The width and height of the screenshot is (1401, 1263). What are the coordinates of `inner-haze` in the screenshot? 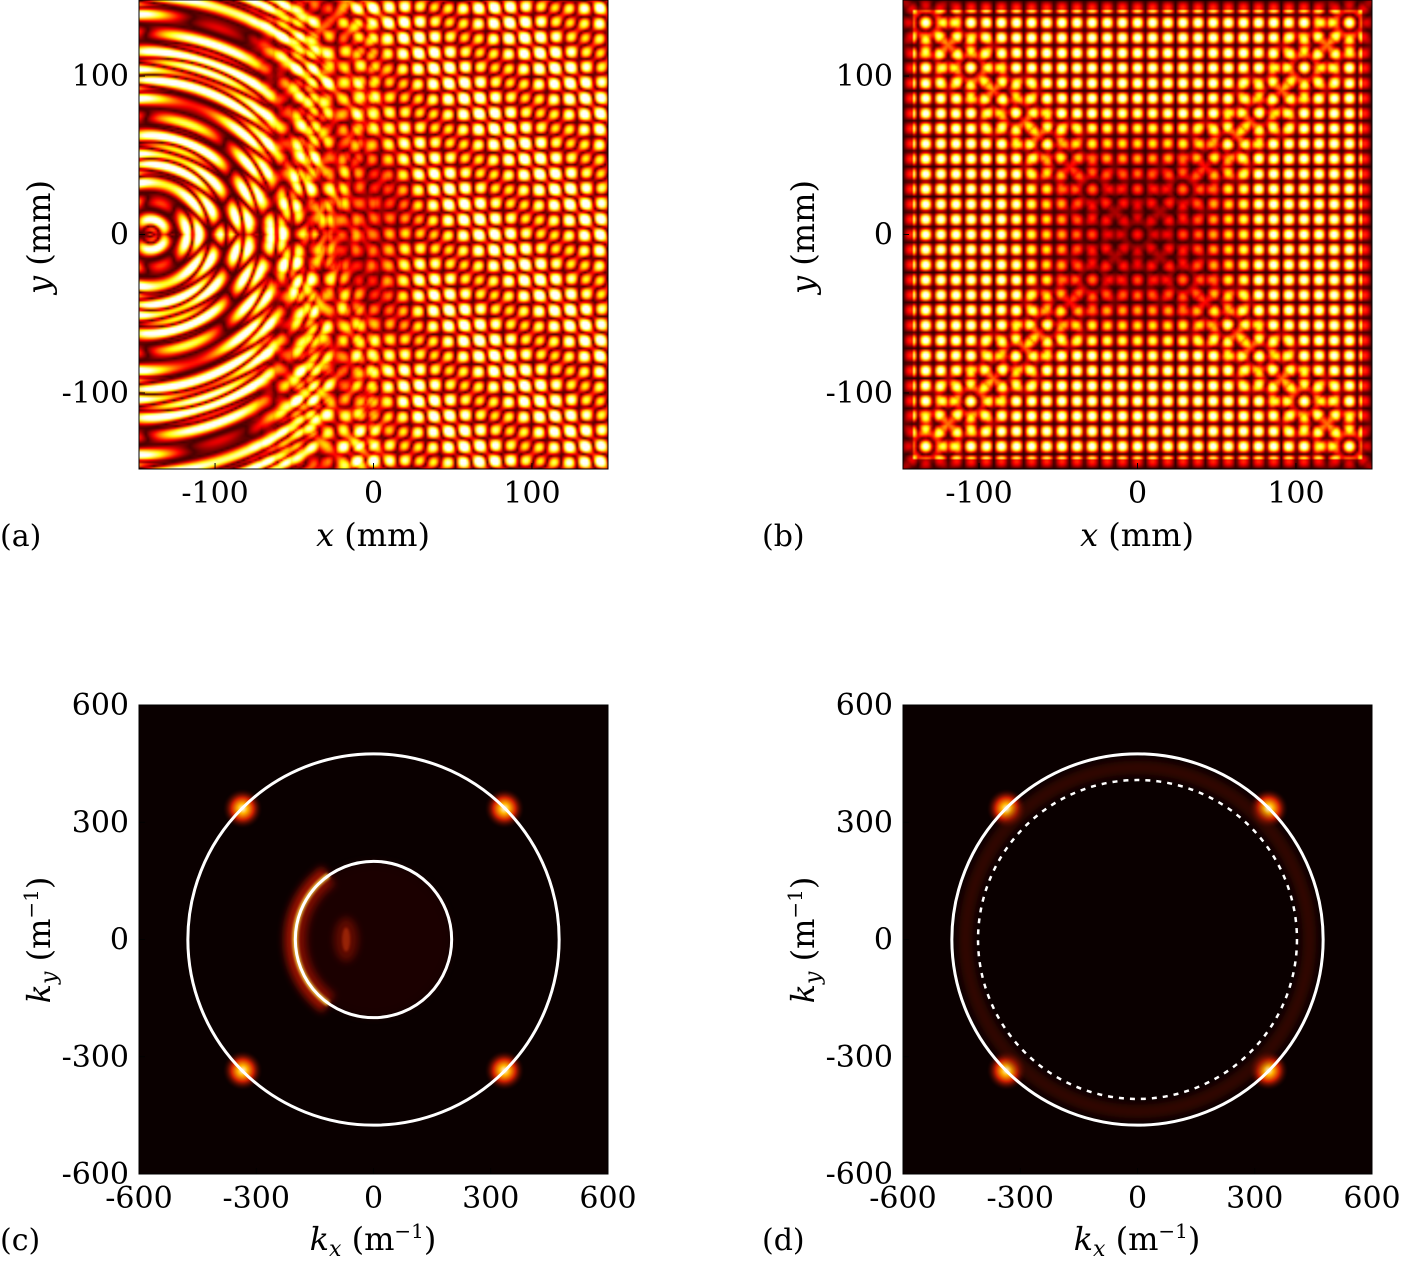 It's located at (373, 939).